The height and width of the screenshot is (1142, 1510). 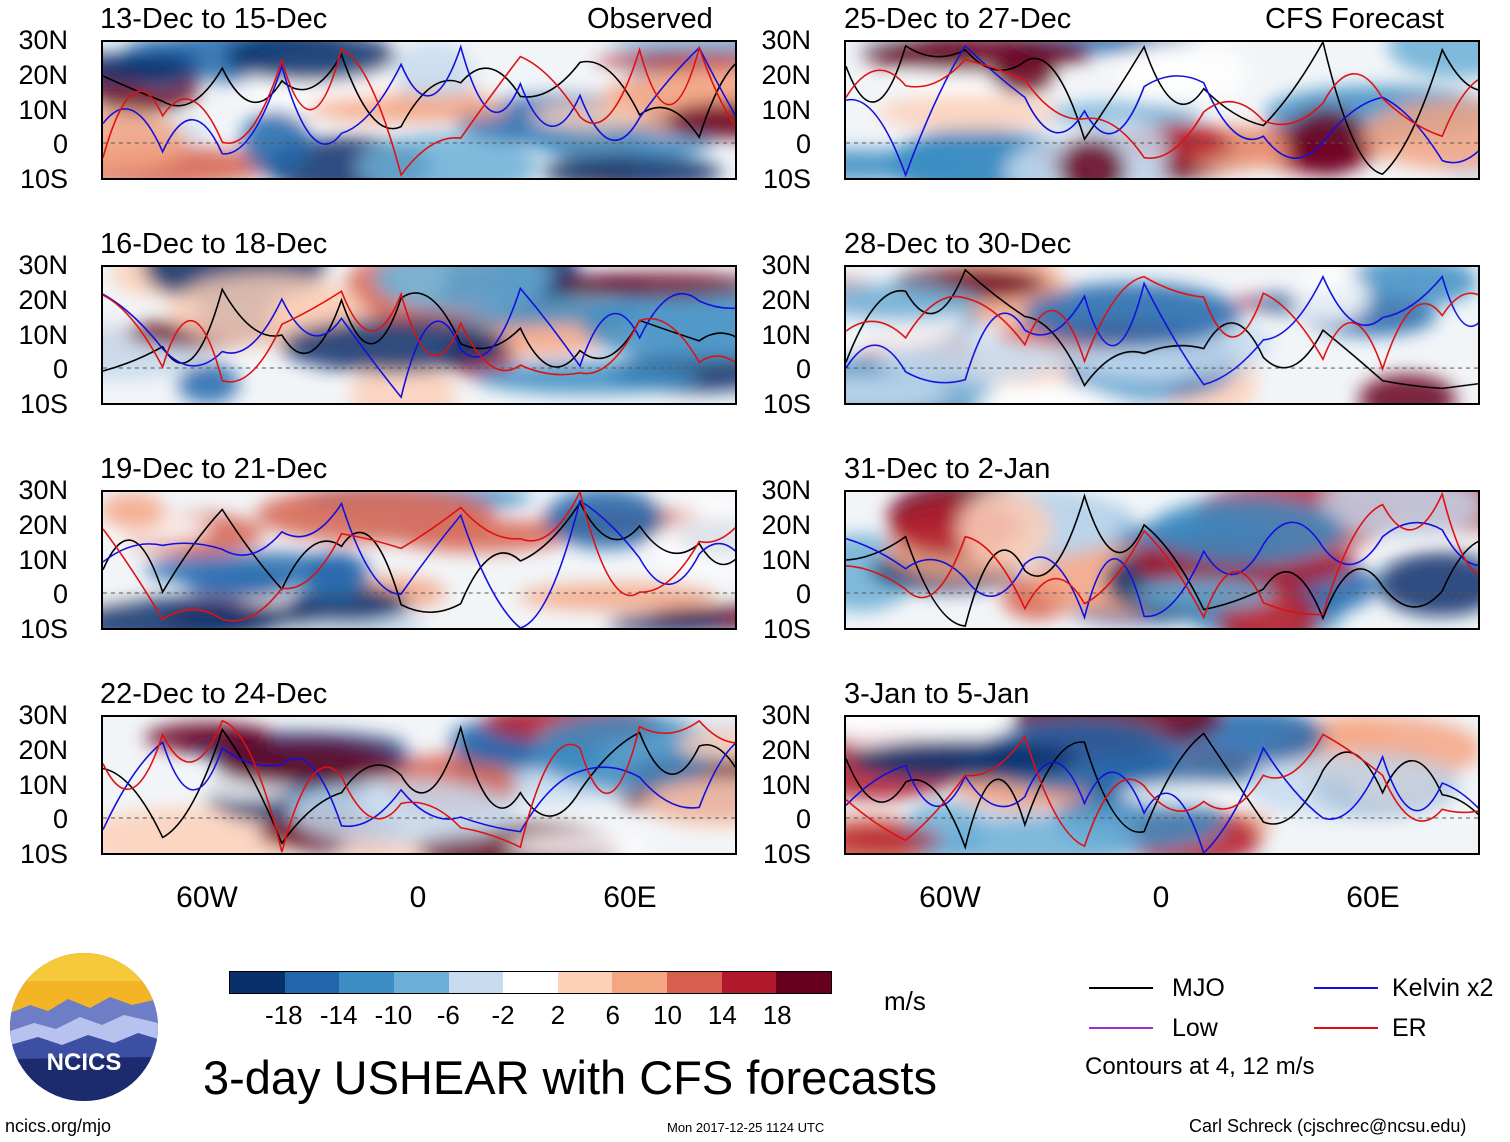 I want to click on y-tick-left-4-2: 10N, so click(x=43, y=785).